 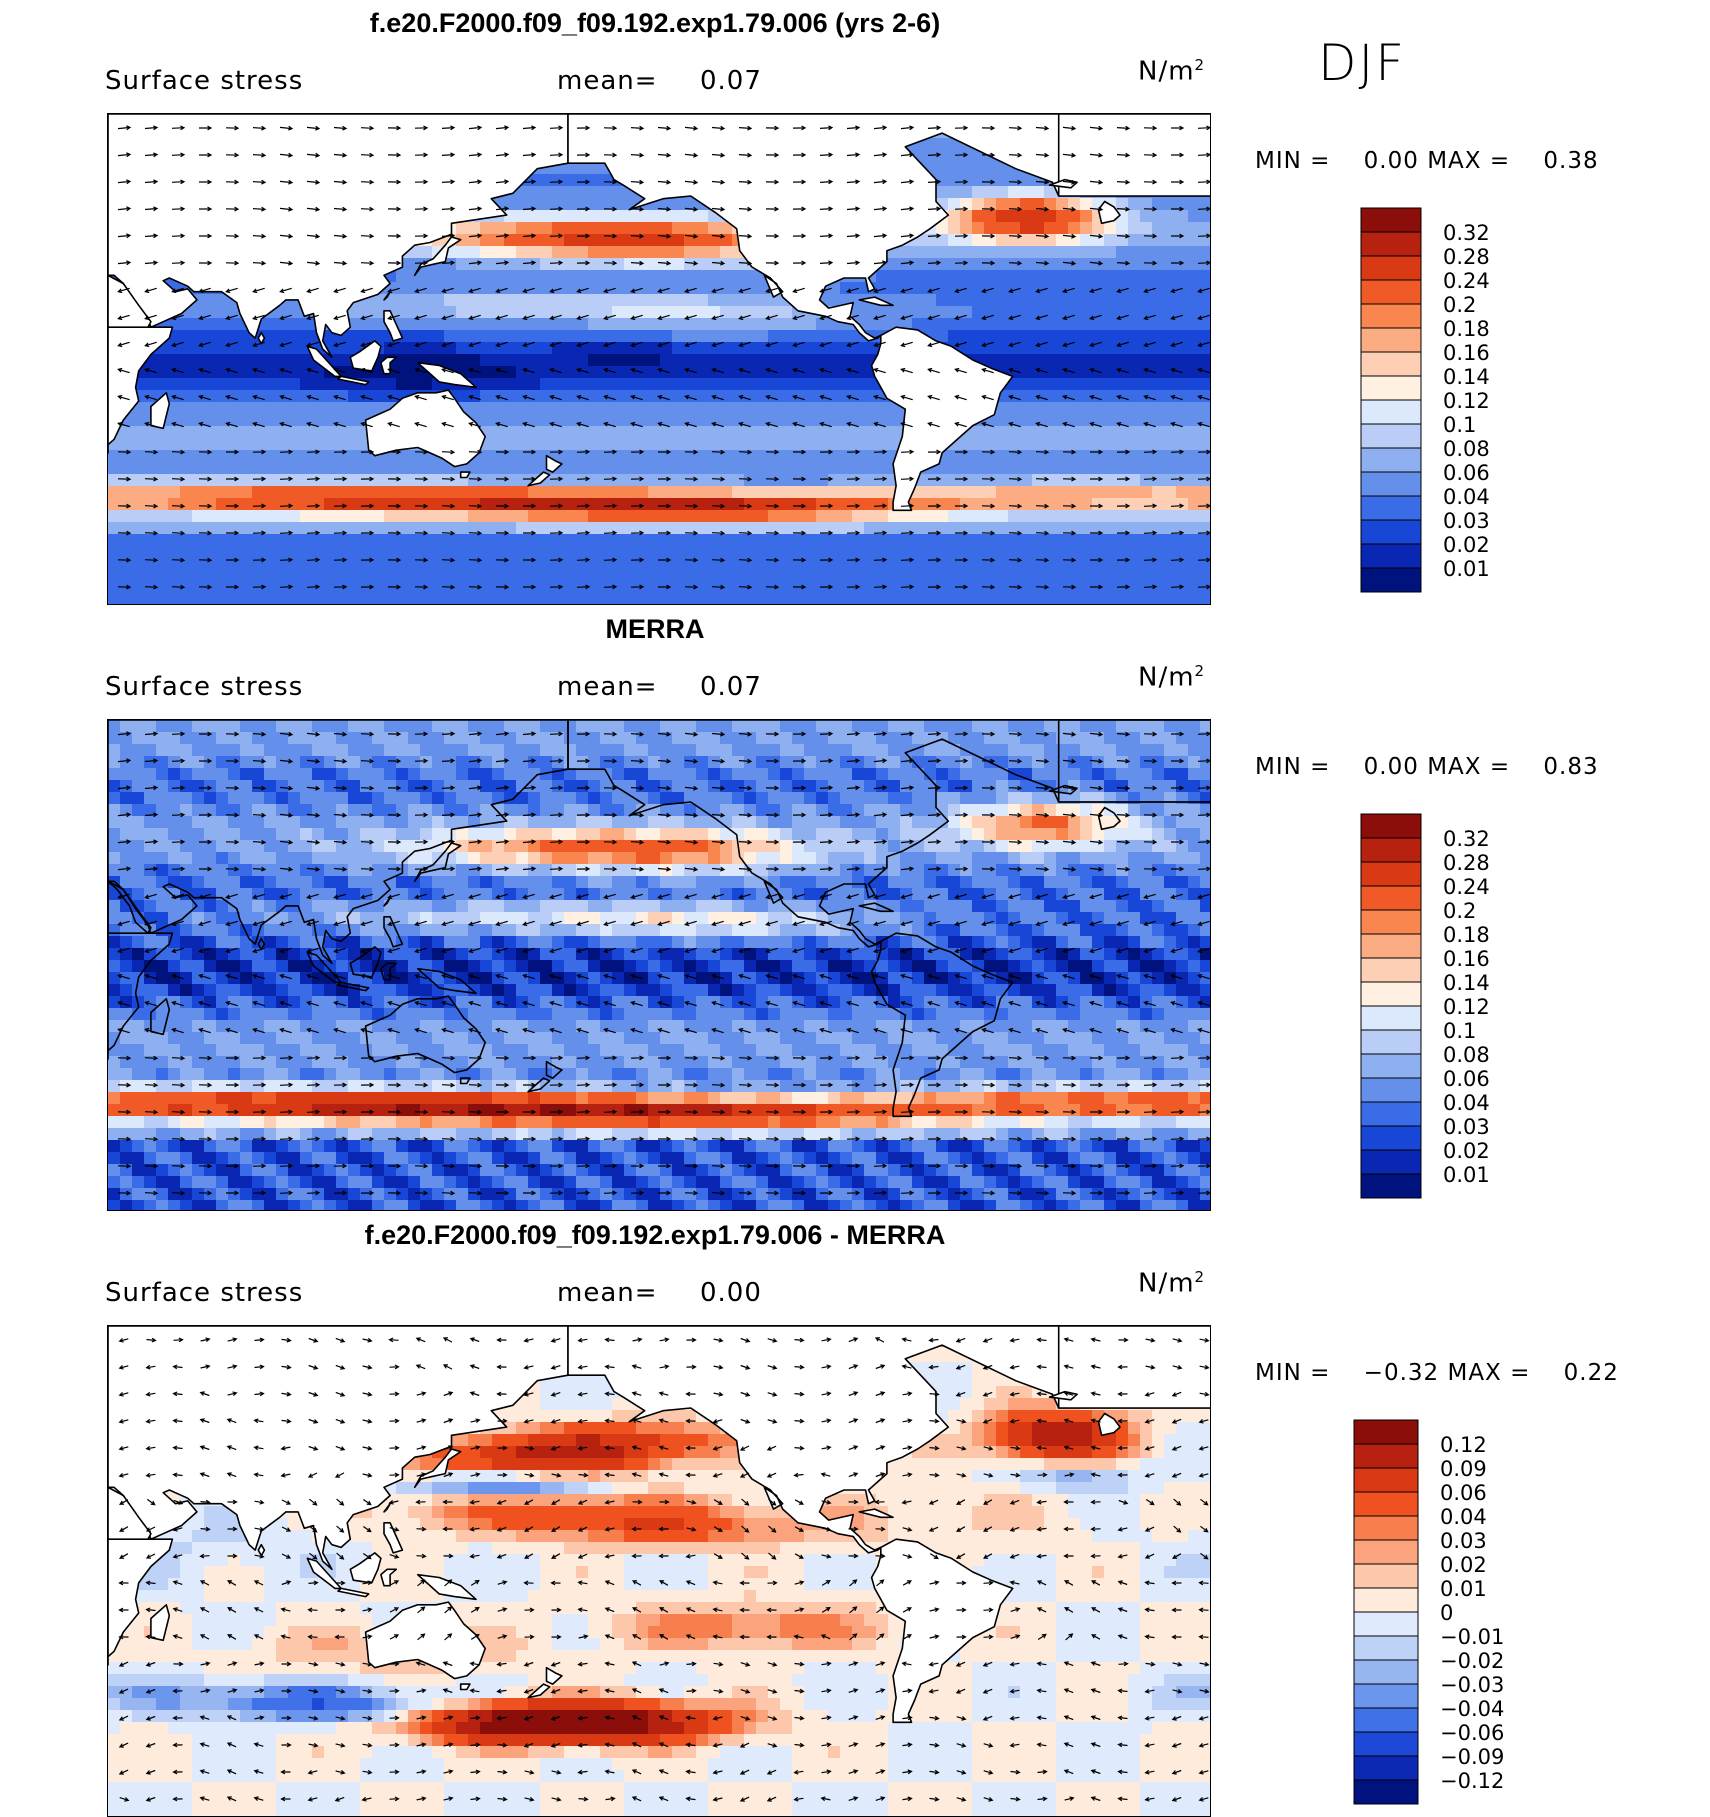 I want to click on colorbar-tick-label: 0.06, so click(x=1466, y=1079).